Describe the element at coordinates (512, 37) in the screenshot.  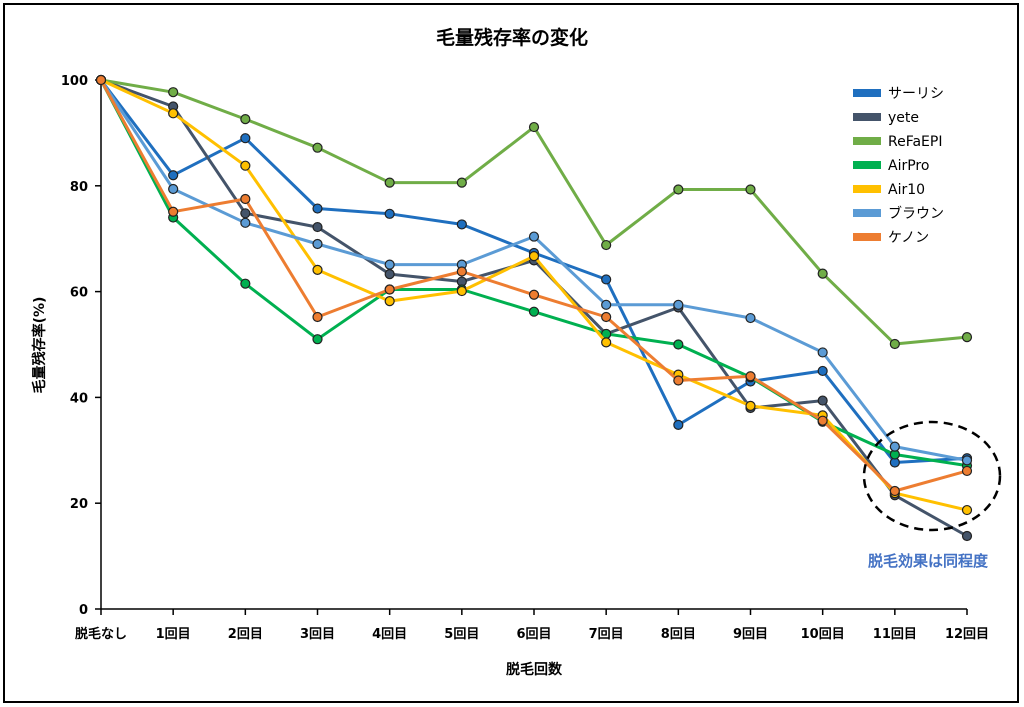
I see `chart-title: 毛量残存率の変化` at that location.